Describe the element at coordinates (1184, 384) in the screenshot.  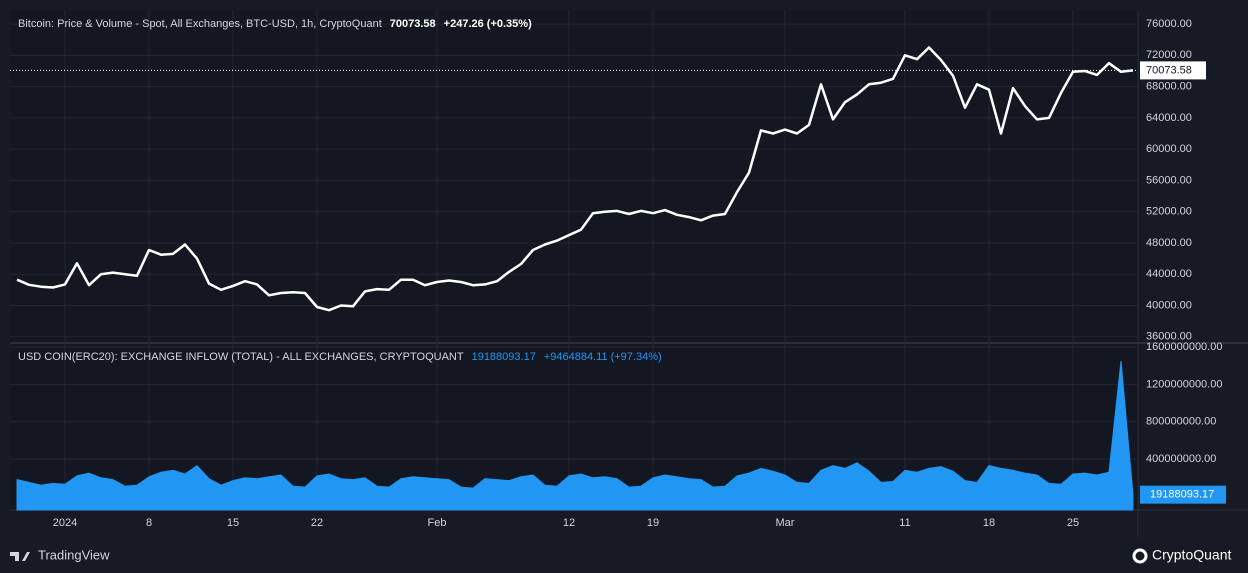
I see `y-tick-label: 1200000000.00` at that location.